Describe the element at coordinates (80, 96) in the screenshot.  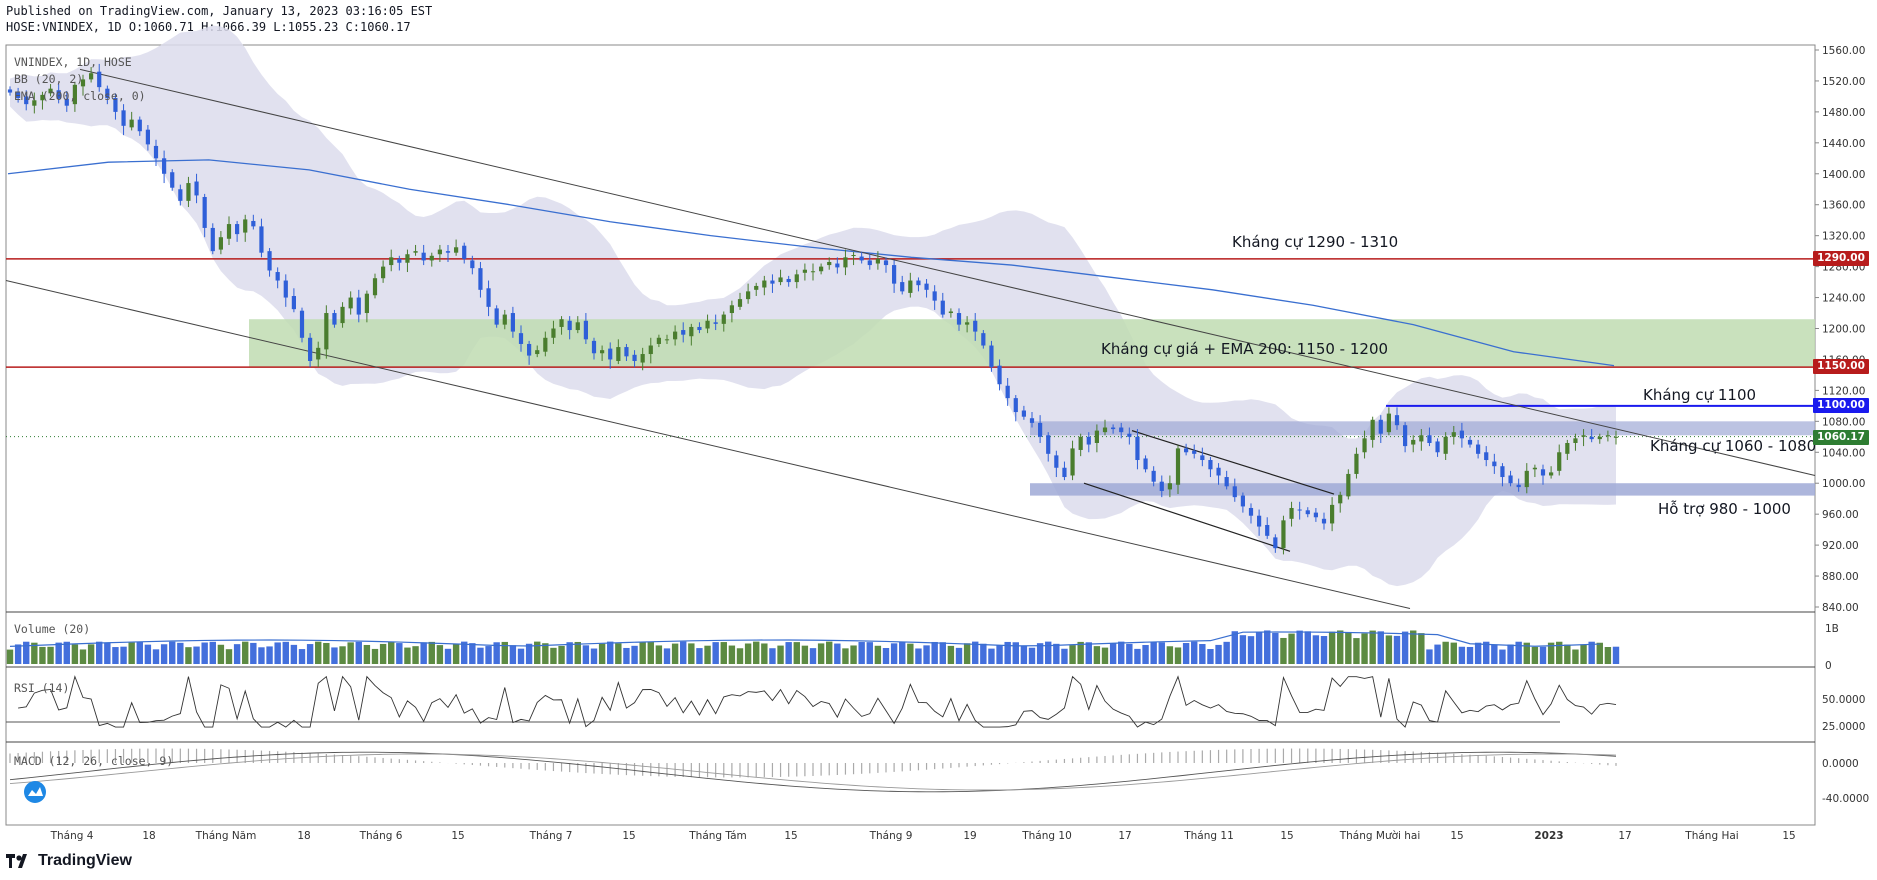
I see `main-legend-ema: EMA (200, close, 0)` at that location.